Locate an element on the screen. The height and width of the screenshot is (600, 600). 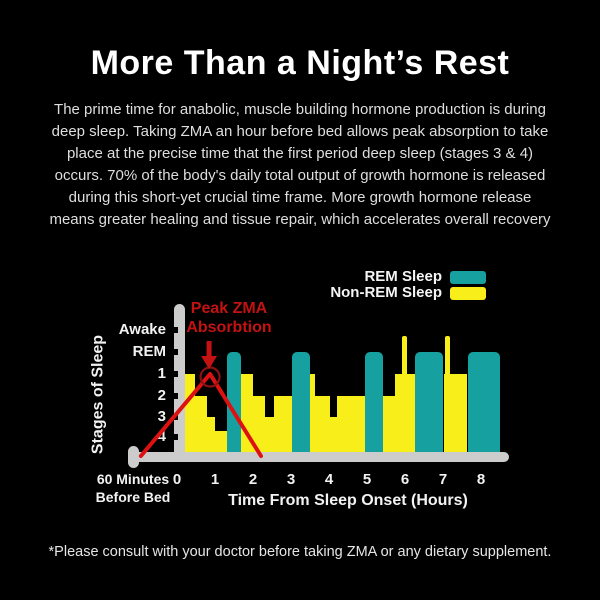
before-bed-label: 60 Minutes Before Bed is located at coordinates (133, 488).